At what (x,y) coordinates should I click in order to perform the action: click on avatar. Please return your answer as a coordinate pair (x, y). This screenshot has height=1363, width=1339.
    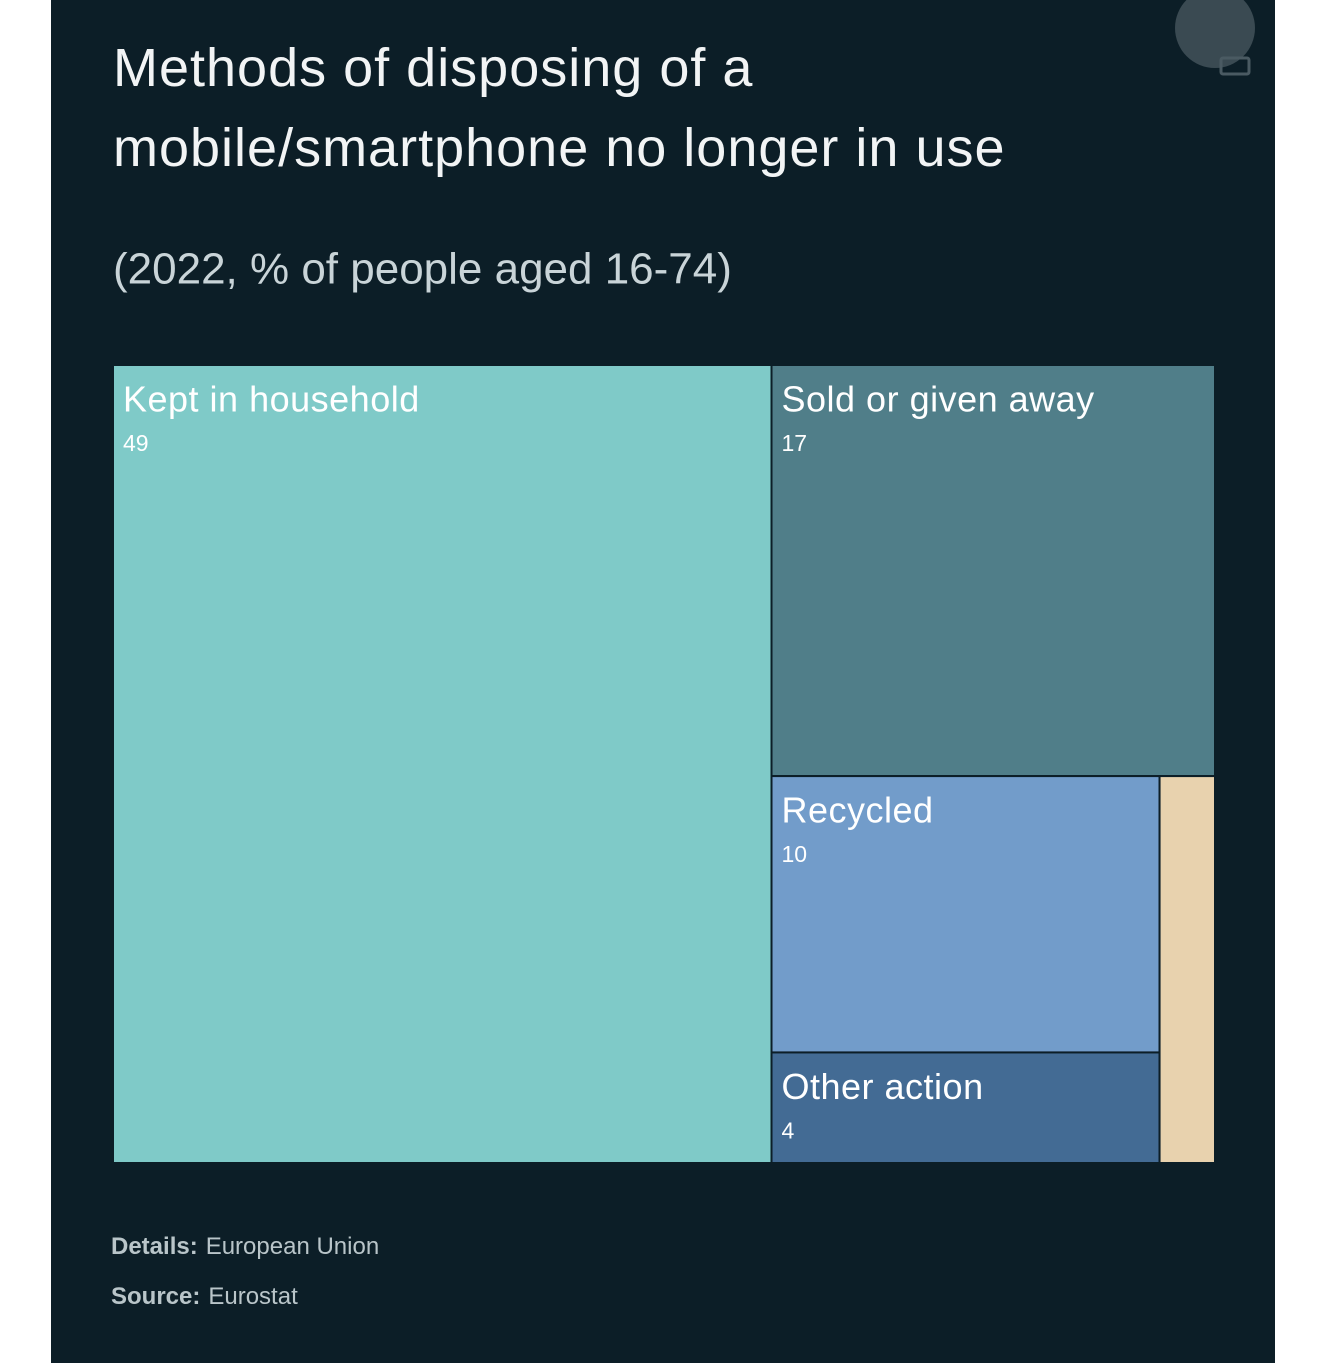
    Looking at the image, I should click on (1215, 34).